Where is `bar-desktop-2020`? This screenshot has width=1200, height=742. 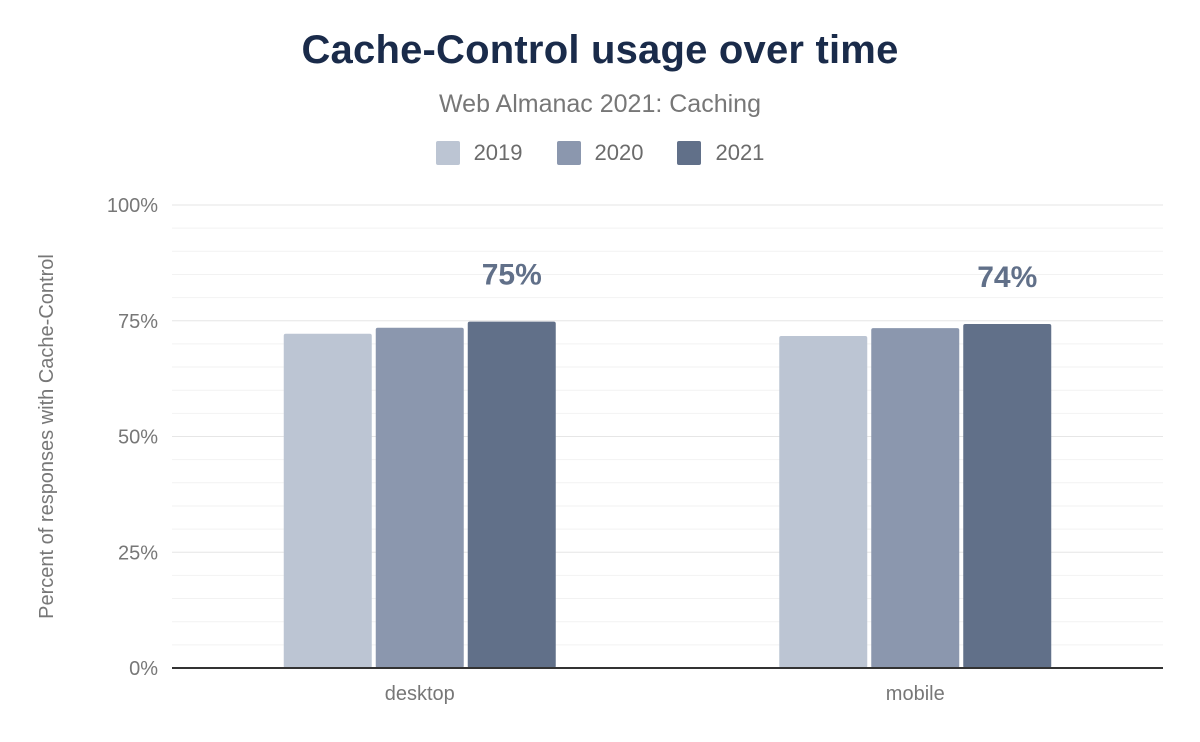
bar-desktop-2020 is located at coordinates (419, 497).